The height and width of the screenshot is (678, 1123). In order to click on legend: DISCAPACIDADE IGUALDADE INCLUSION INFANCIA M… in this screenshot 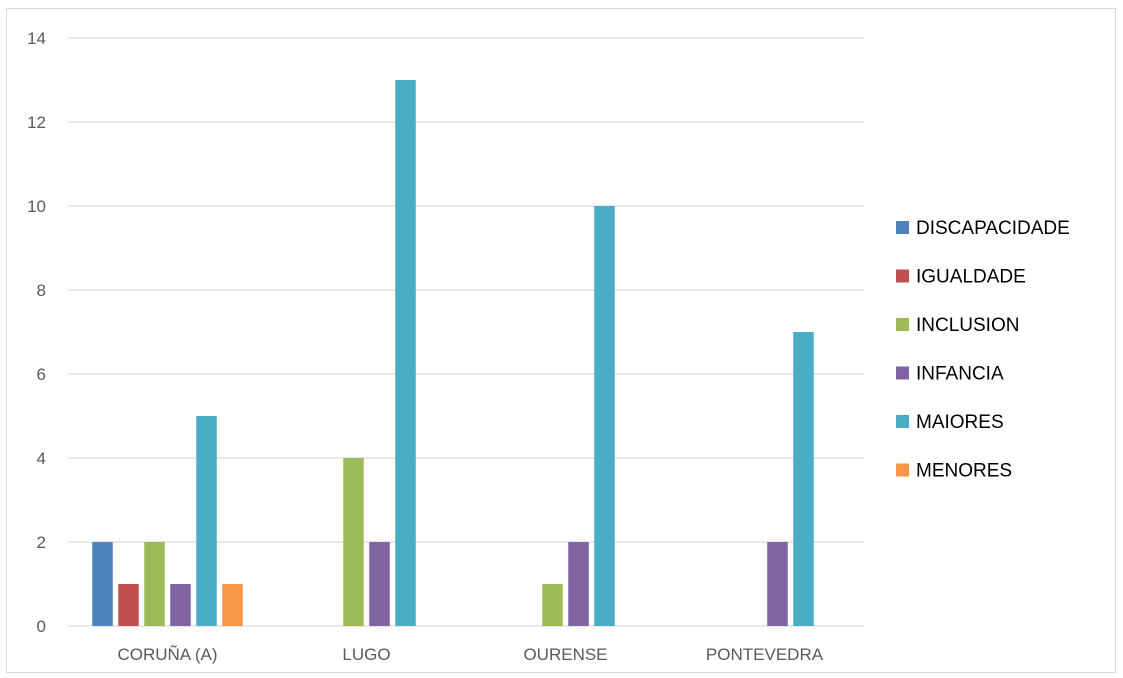, I will do `click(983, 350)`.